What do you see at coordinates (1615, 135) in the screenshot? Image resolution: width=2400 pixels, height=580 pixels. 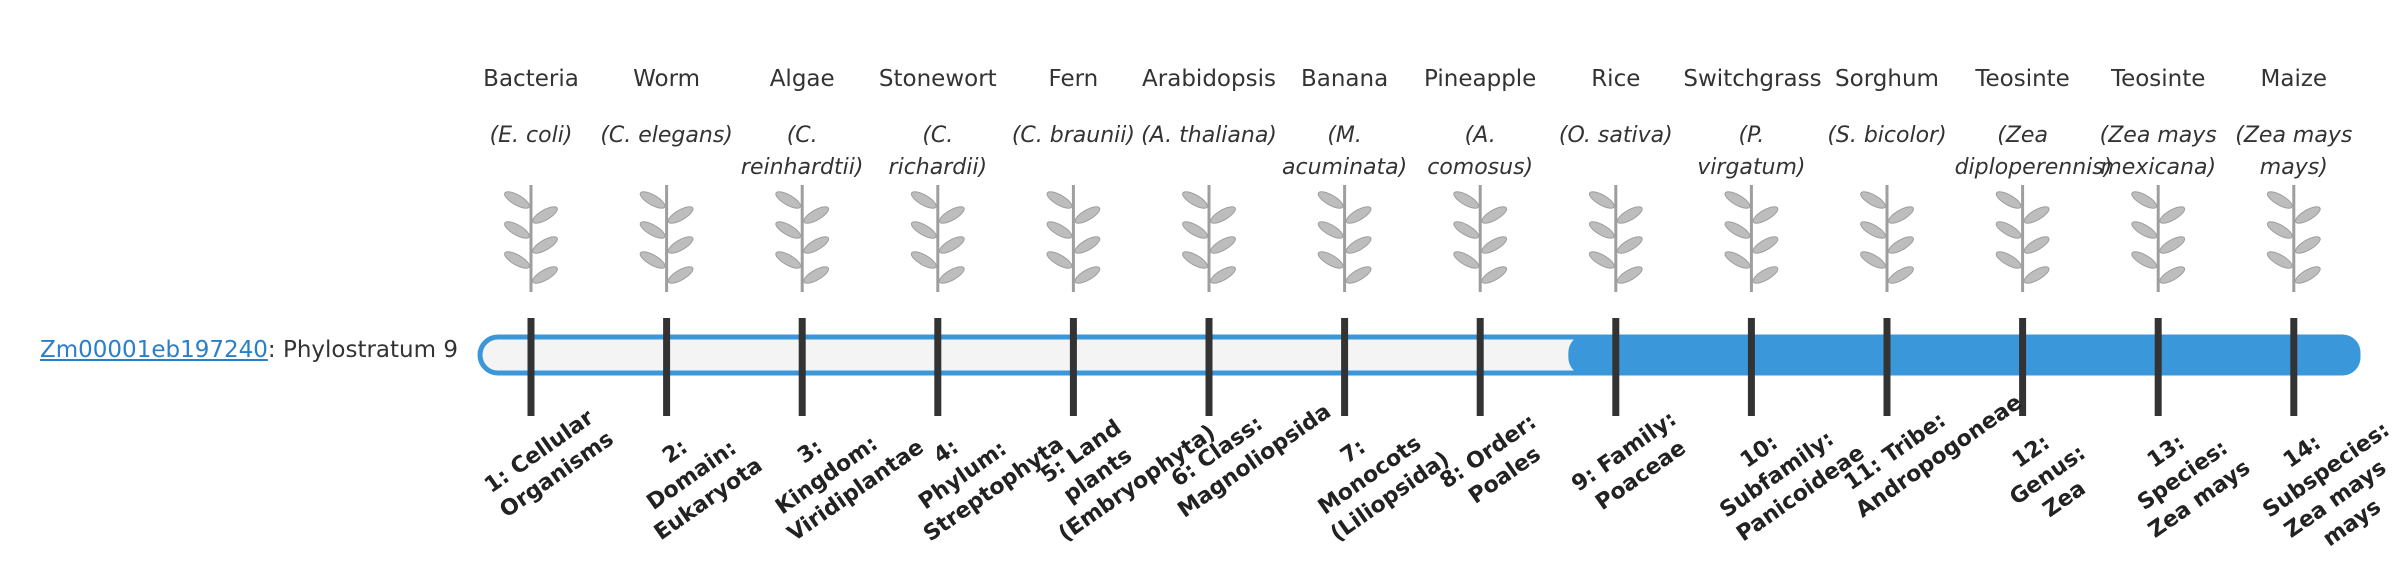 I see `scientific-name: (O. sativa)` at bounding box center [1615, 135].